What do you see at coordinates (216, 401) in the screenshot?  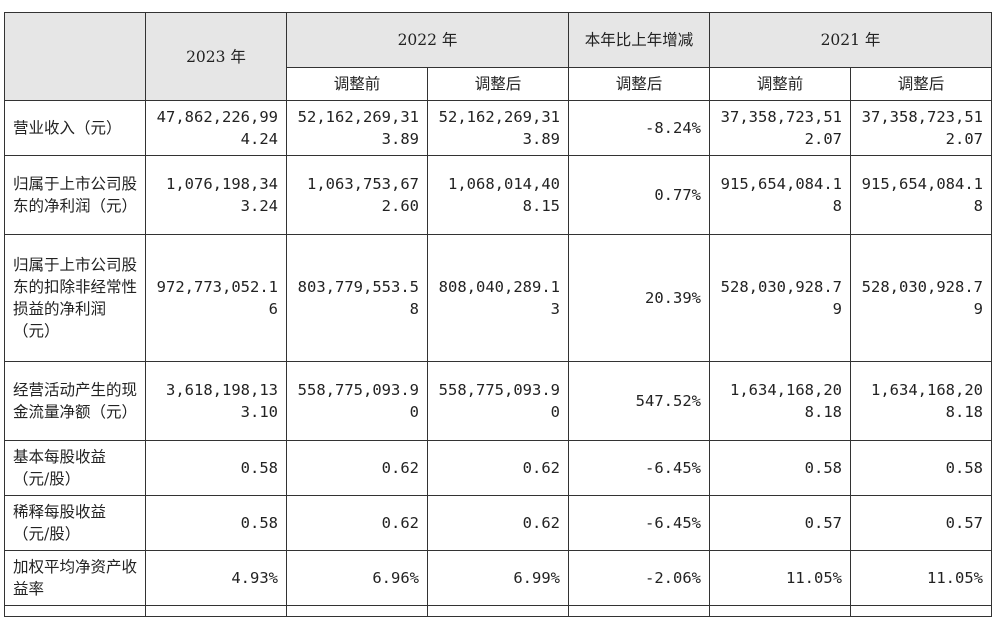 I see `cell-2023: 3,618,198,133.10` at bounding box center [216, 401].